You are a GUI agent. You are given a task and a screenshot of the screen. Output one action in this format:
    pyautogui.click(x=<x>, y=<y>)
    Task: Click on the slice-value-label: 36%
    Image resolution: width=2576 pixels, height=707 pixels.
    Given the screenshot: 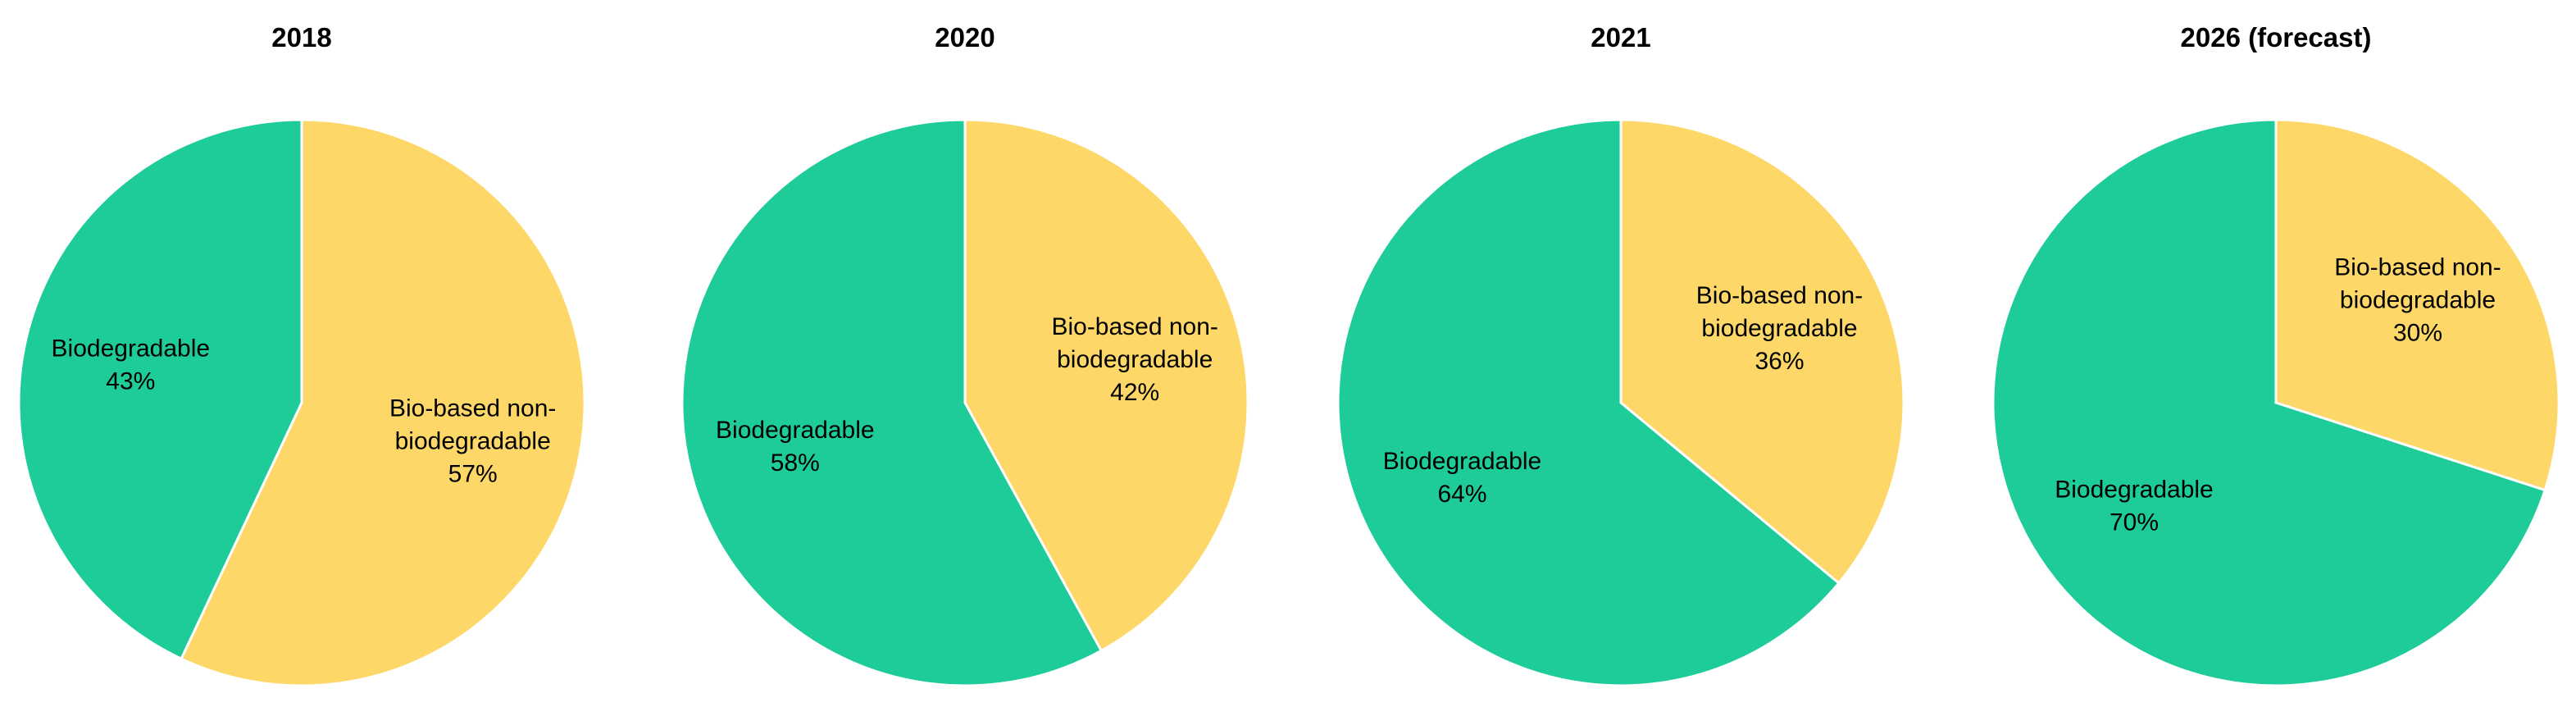 What is the action you would take?
    pyautogui.click(x=1779, y=361)
    